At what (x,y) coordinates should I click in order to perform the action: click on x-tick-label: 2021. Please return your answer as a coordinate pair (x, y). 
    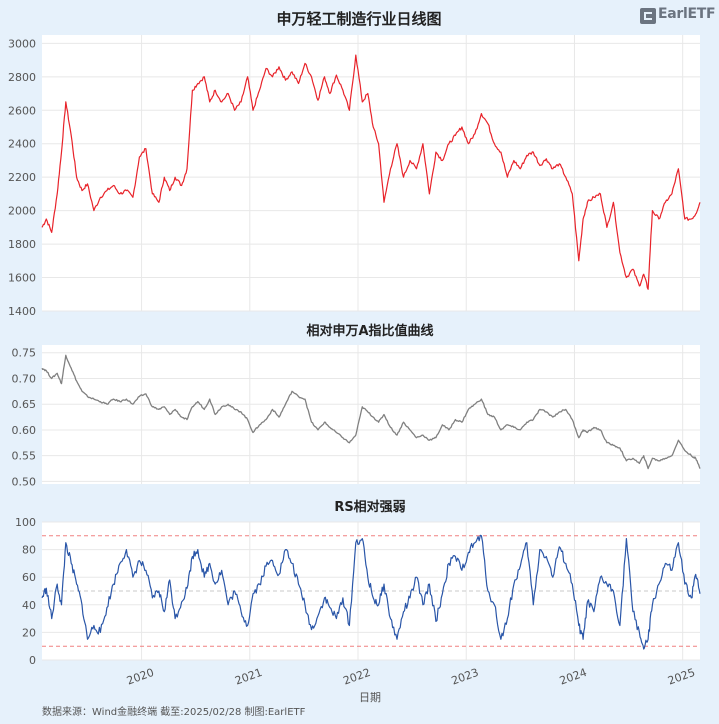
    Looking at the image, I should click on (248, 677).